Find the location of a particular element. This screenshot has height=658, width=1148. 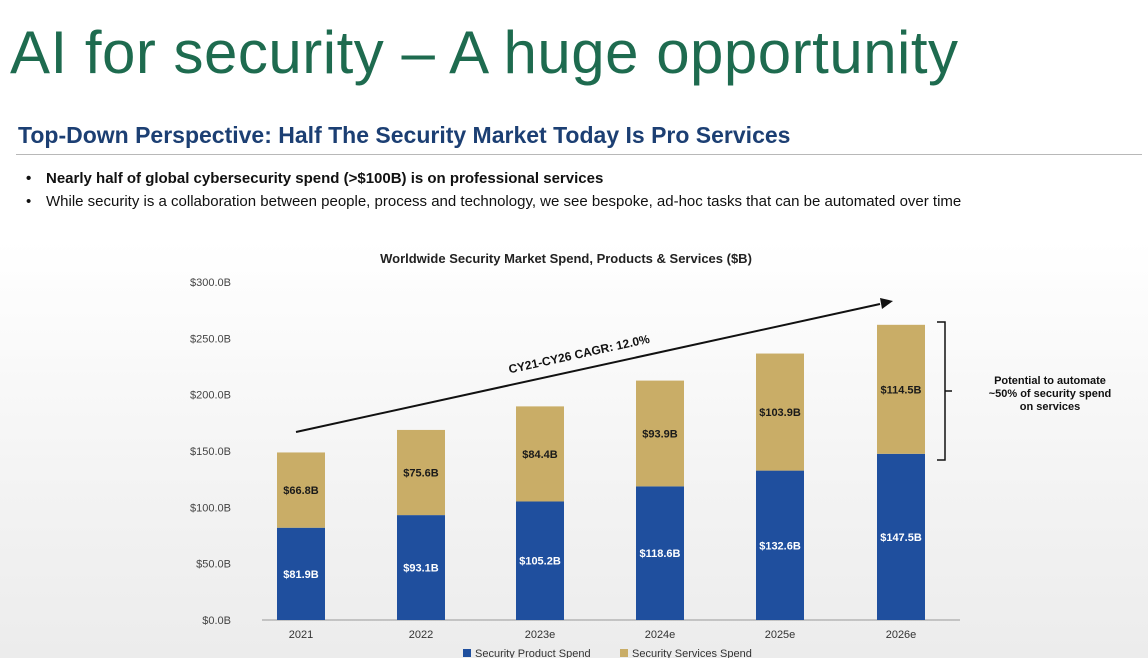

slide-title: AI for security – A huge opportunity is located at coordinates (484, 52).